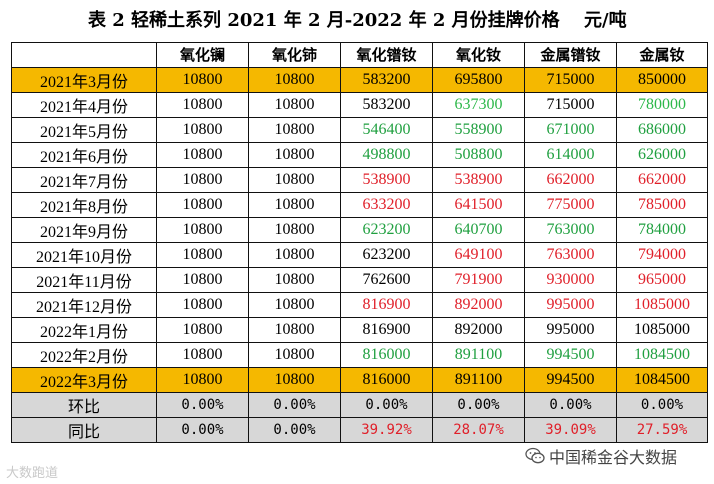 Image resolution: width=714 pixels, height=484 pixels. What do you see at coordinates (570, 279) in the screenshot?
I see `value-cell: 930000` at bounding box center [570, 279].